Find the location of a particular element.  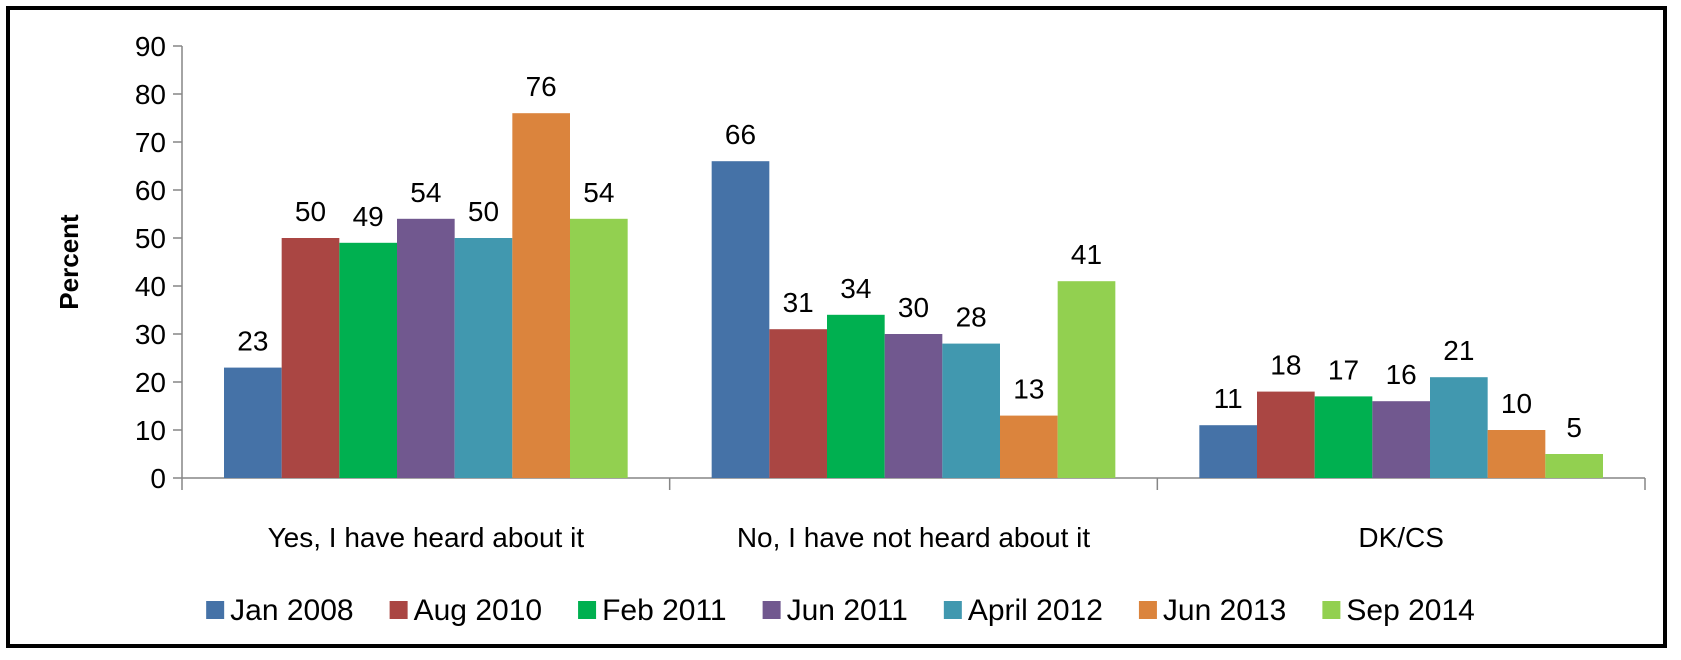

data-label: 49 is located at coordinates (368, 216).